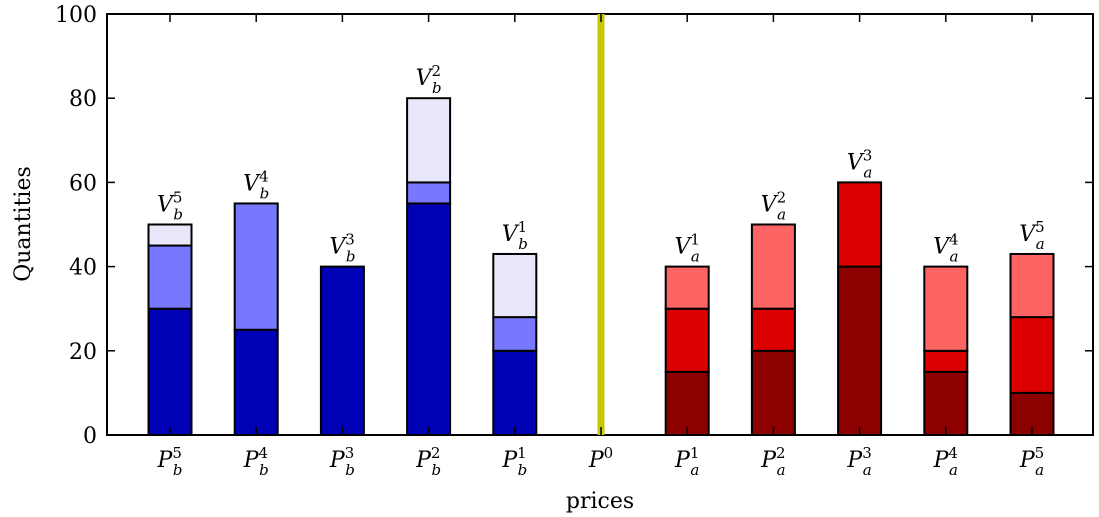 The width and height of the screenshot is (1099, 517). Describe the element at coordinates (264, 453) in the screenshot. I see `x-tick-label-sup: 4` at that location.